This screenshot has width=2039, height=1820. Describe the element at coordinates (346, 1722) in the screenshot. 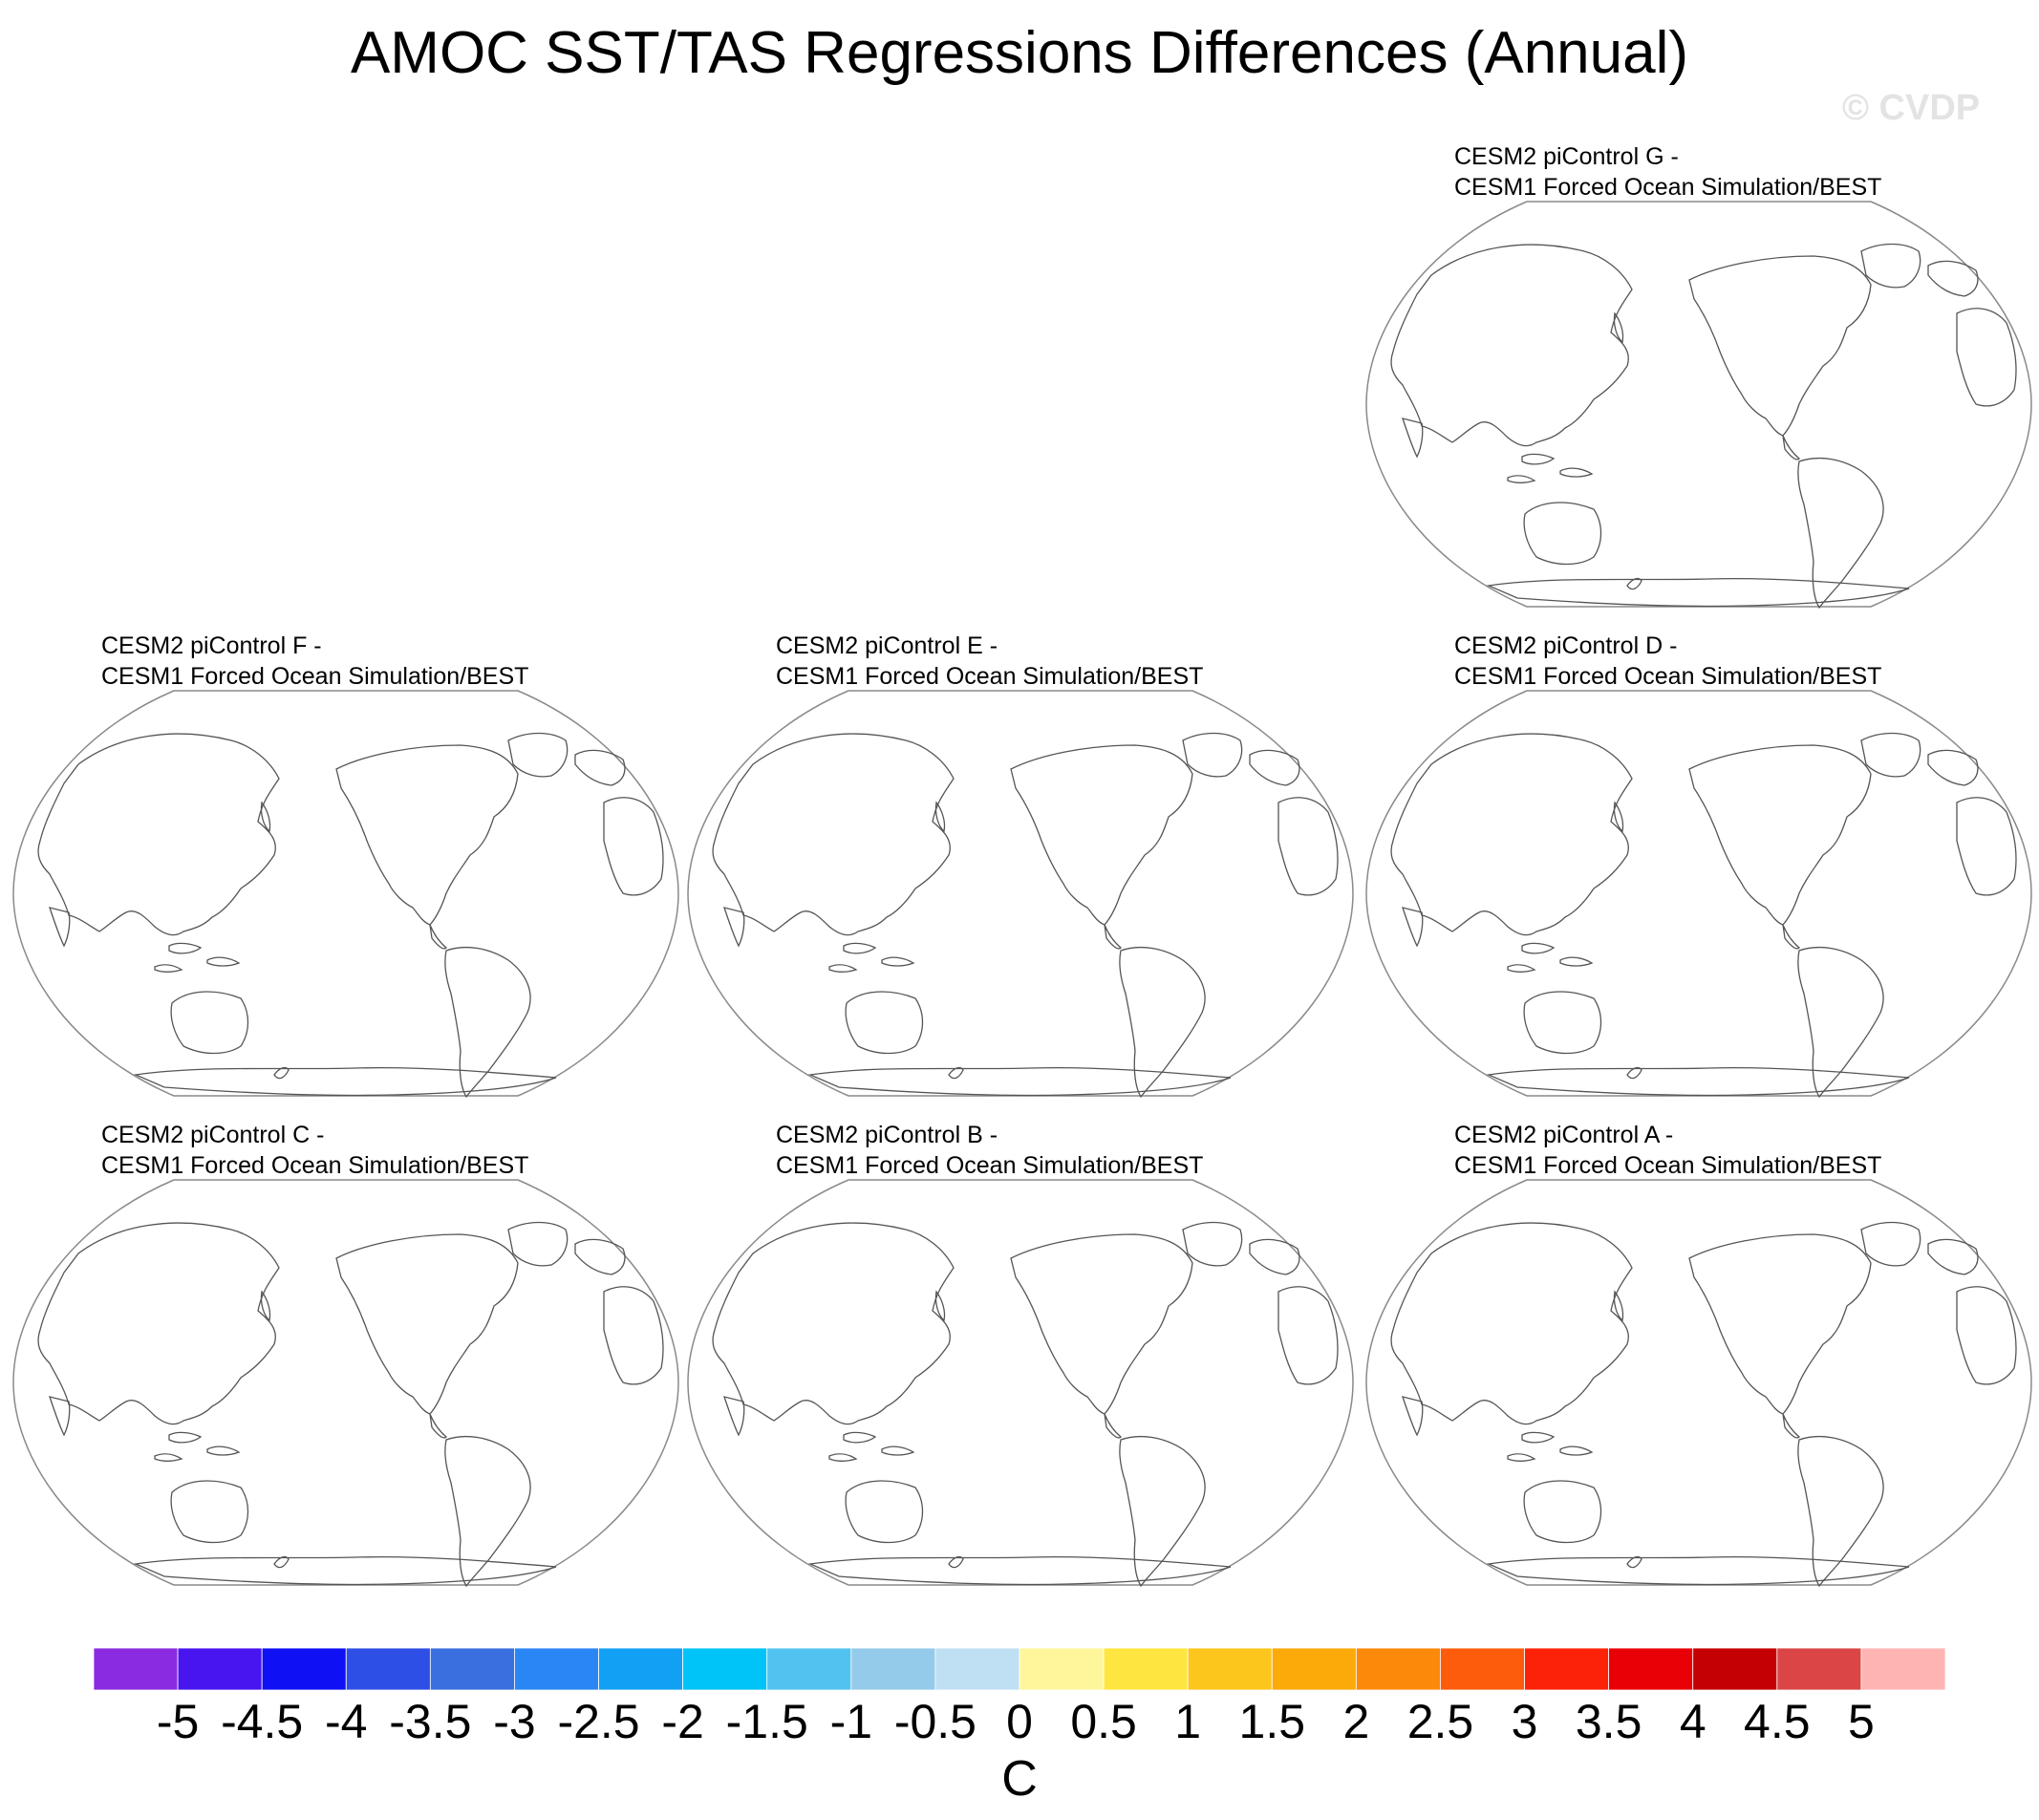

I see `colorbar-tick-label: -4` at that location.